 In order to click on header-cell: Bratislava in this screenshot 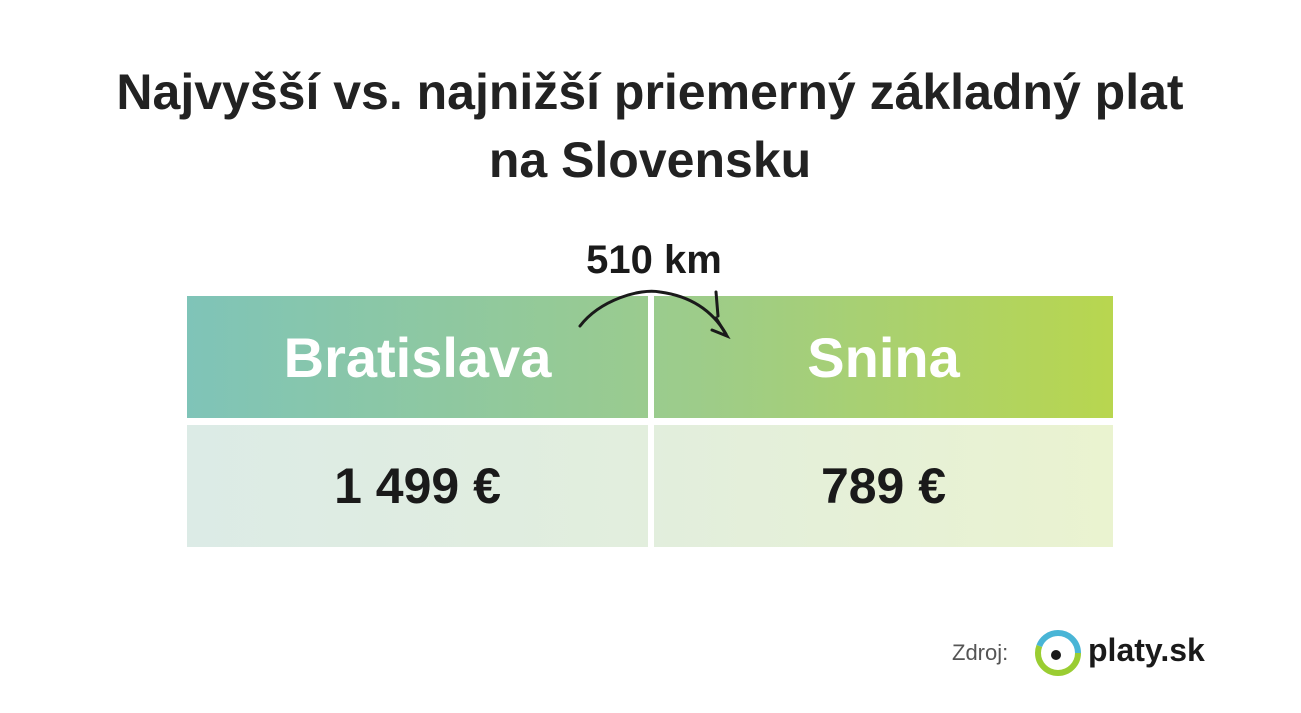, I will do `click(417, 357)`.